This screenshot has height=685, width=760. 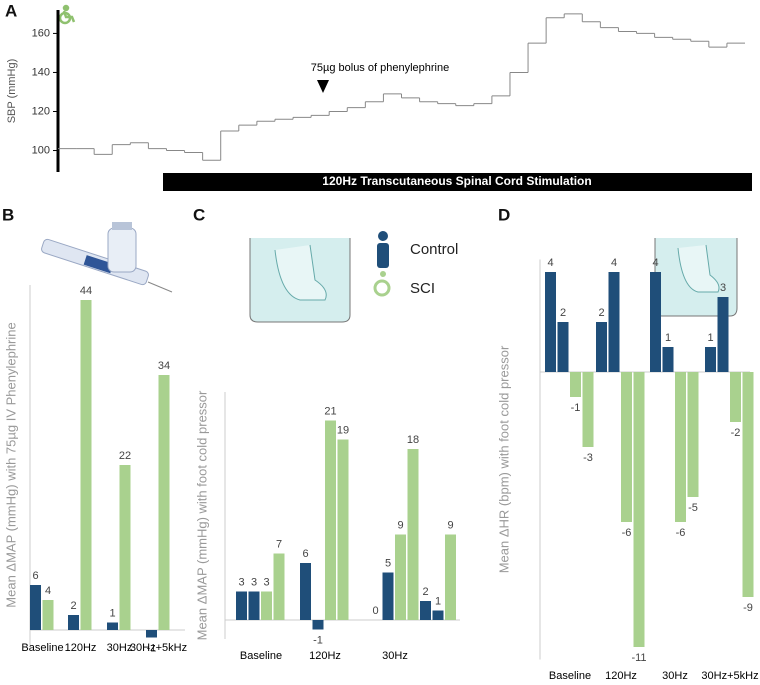 What do you see at coordinates (504, 214) in the screenshot?
I see `panel-label: D` at bounding box center [504, 214].